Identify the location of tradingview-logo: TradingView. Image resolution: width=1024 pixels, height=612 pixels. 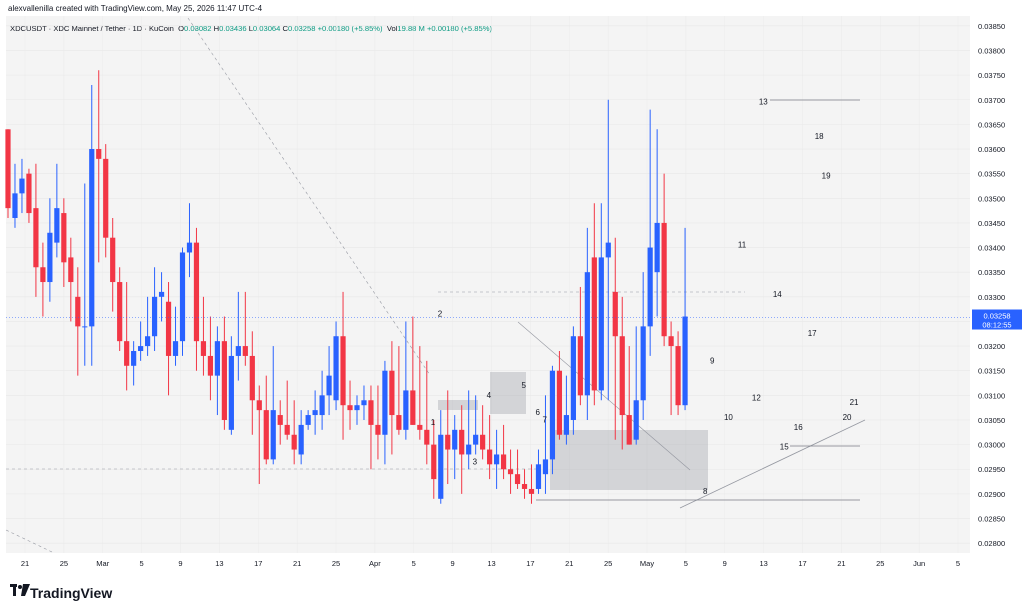
(61, 593).